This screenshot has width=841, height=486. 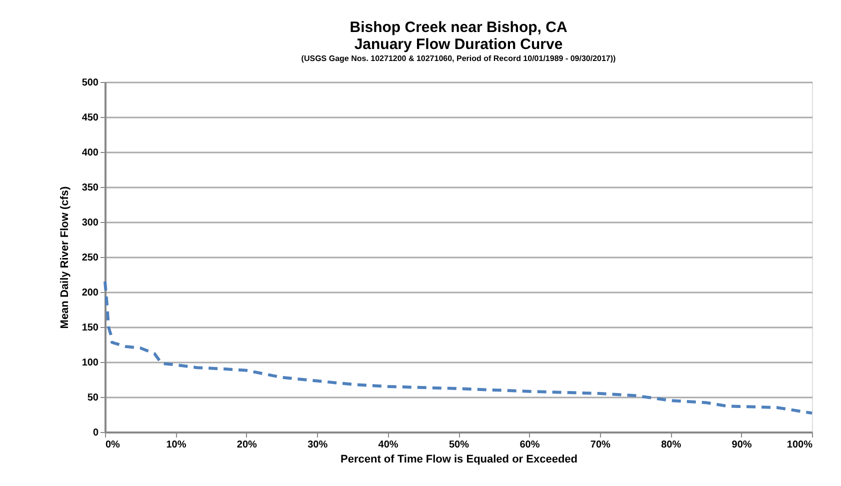 What do you see at coordinates (671, 445) in the screenshot?
I see `x-tick-label: 80%` at bounding box center [671, 445].